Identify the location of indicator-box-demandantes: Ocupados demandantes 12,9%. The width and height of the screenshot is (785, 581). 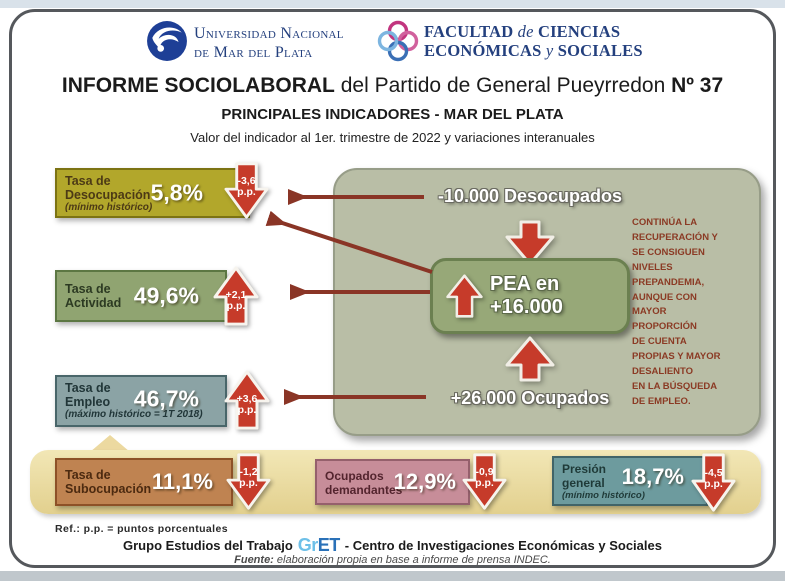
(392, 482).